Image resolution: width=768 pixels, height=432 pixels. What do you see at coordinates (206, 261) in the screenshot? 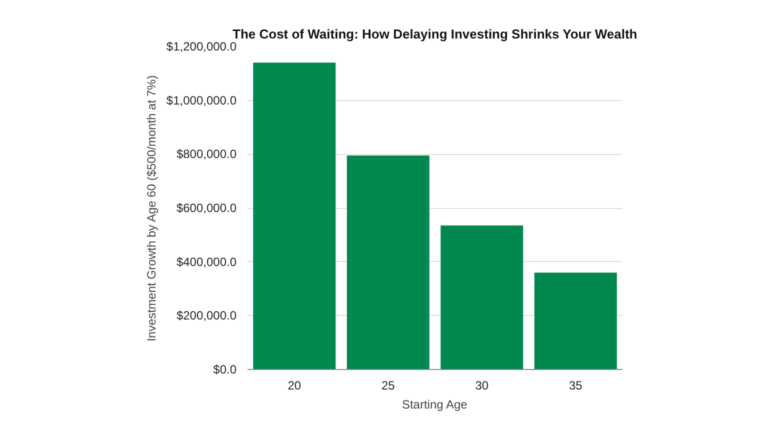
I see `y-tick-label: $400,000.0` at bounding box center [206, 261].